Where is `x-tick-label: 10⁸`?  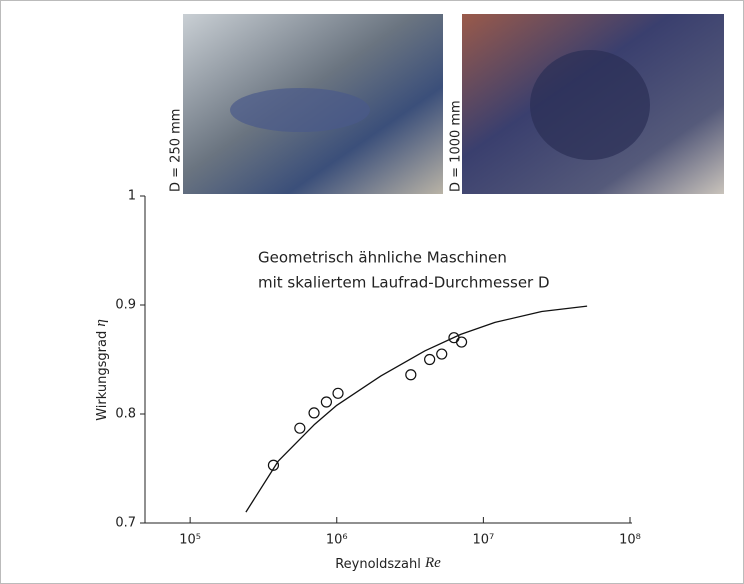
x-tick-label: 10⁸ is located at coordinates (630, 540).